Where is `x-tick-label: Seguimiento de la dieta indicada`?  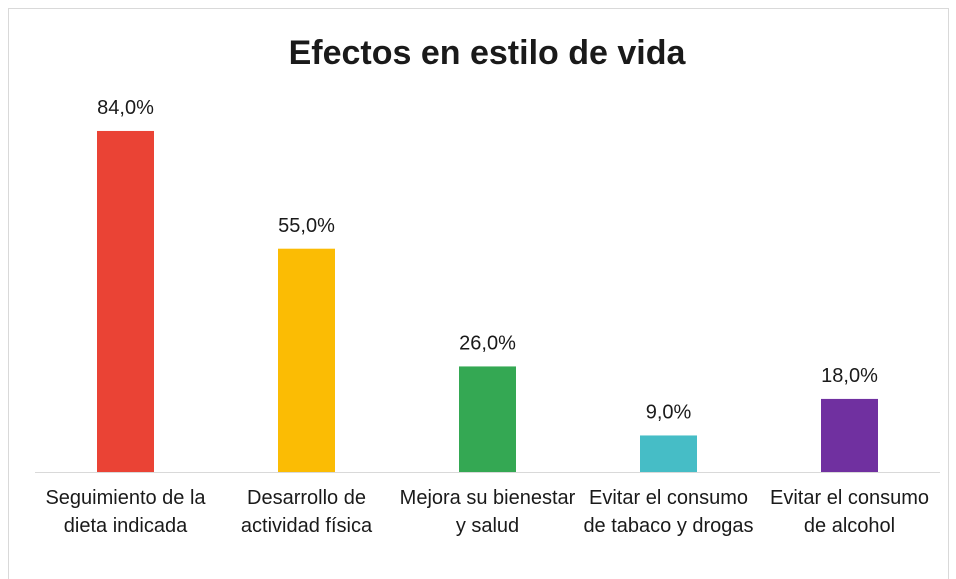
x-tick-label: Seguimiento de la dieta indicada is located at coordinates (125, 512).